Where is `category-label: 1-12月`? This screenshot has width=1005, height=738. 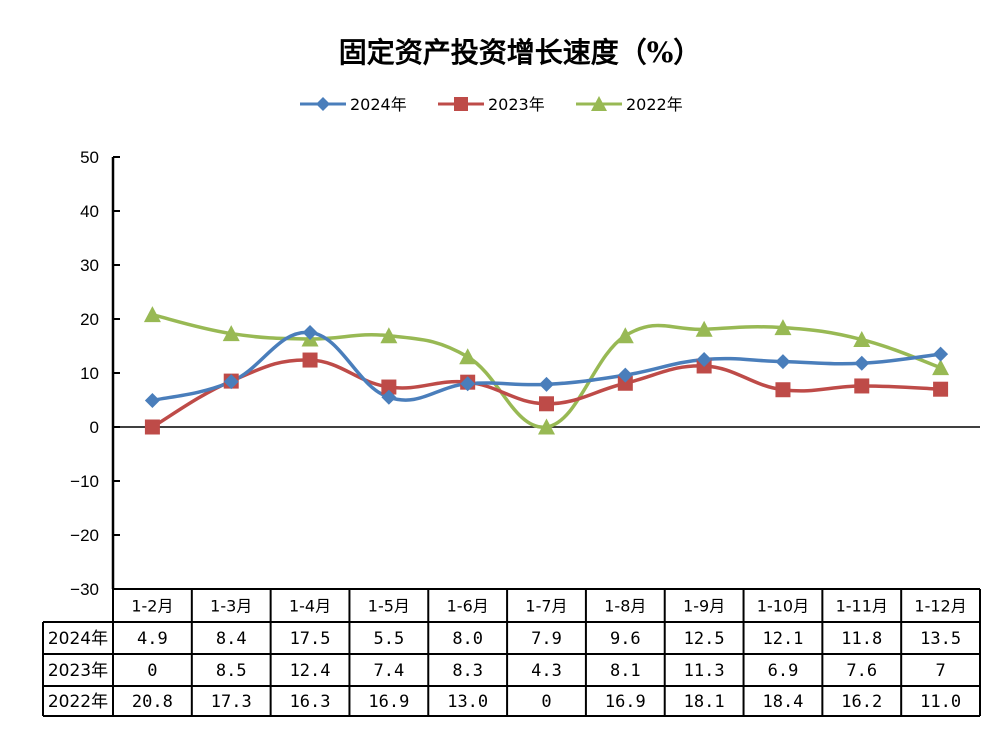 category-label: 1-12月 is located at coordinates (940, 606).